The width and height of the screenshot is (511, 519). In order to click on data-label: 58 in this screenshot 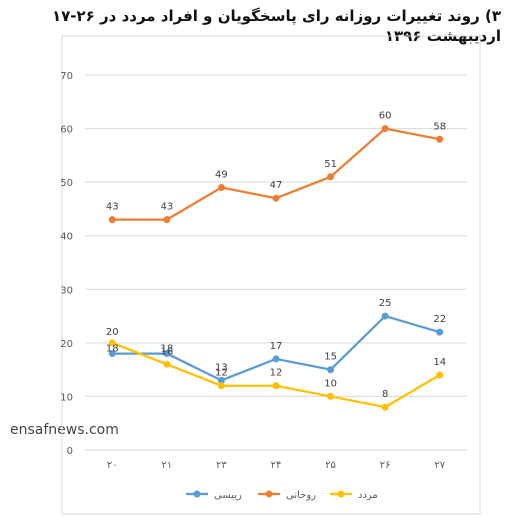, I will do `click(439, 126)`.